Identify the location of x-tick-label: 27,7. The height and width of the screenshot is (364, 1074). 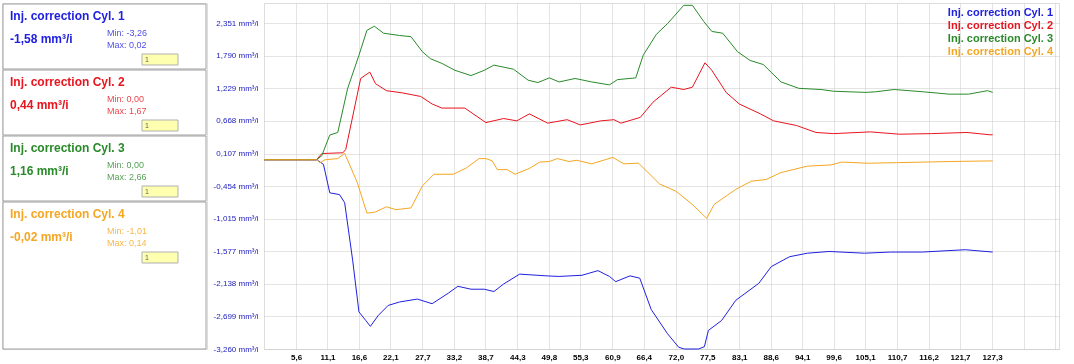
(423, 357).